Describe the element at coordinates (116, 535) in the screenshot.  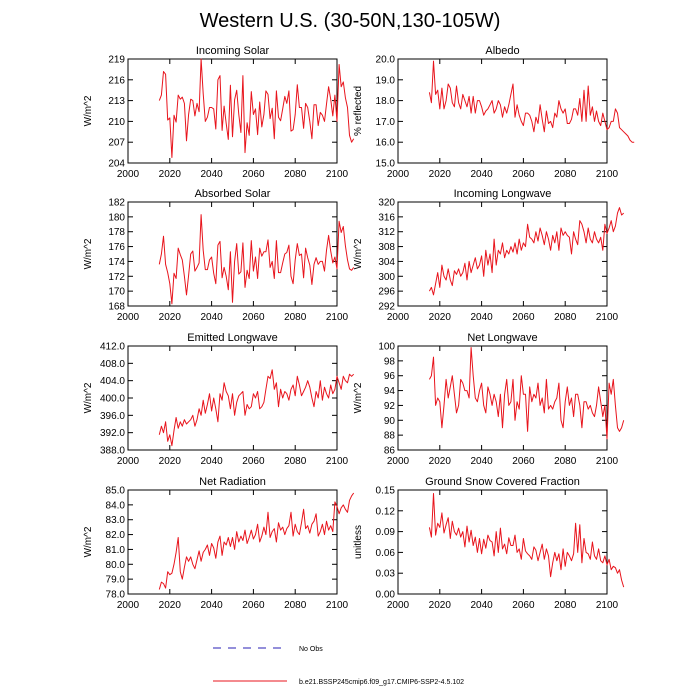
I see `y-tick-label: 82.0` at that location.